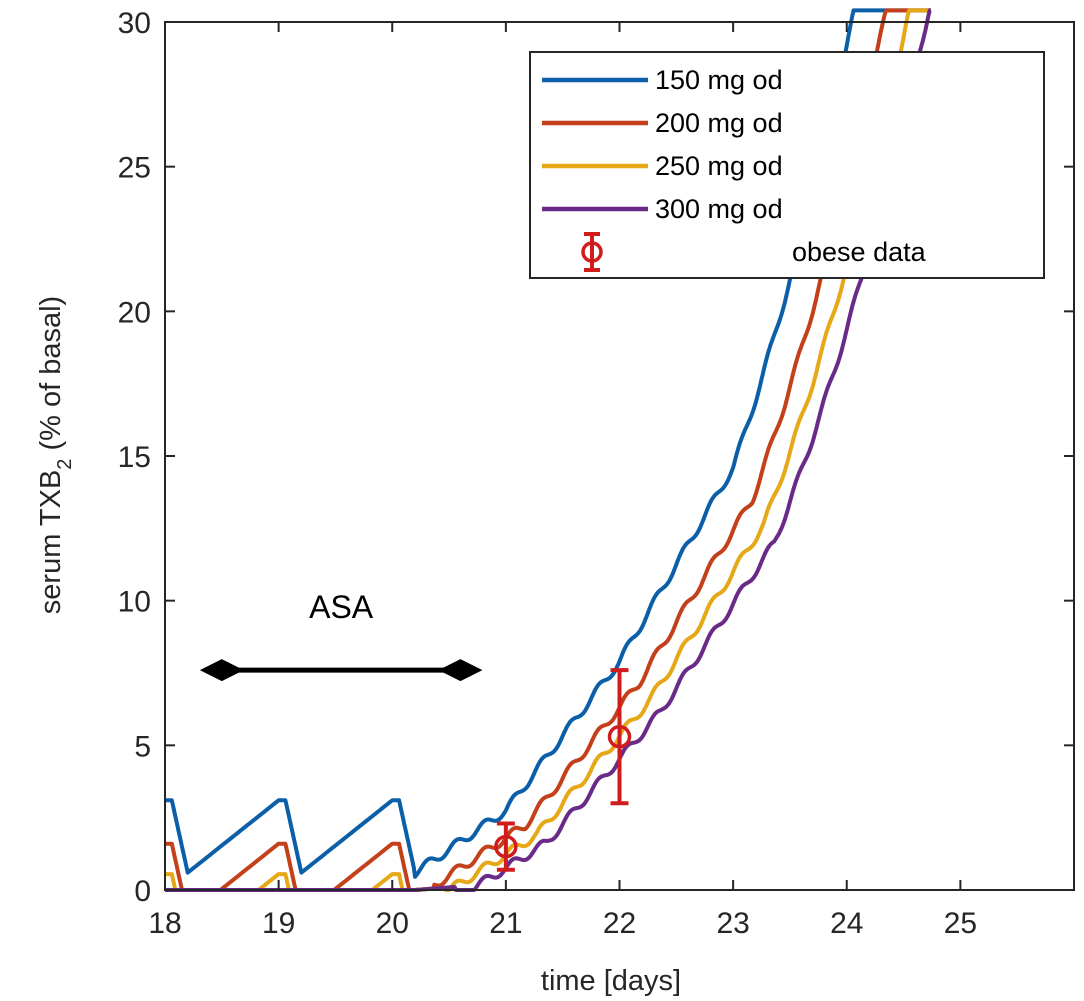 The width and height of the screenshot is (1084, 1001). I want to click on asa-annotation: ASA, so click(341, 635).